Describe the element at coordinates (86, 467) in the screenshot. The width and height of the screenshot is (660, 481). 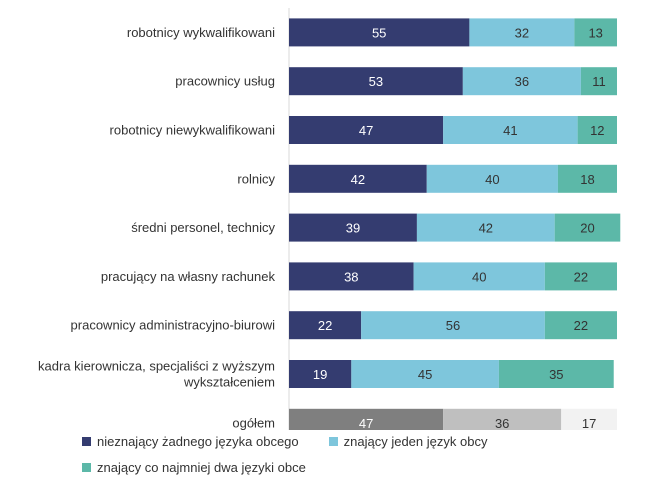
I see `legend-swatch-two-languages` at that location.